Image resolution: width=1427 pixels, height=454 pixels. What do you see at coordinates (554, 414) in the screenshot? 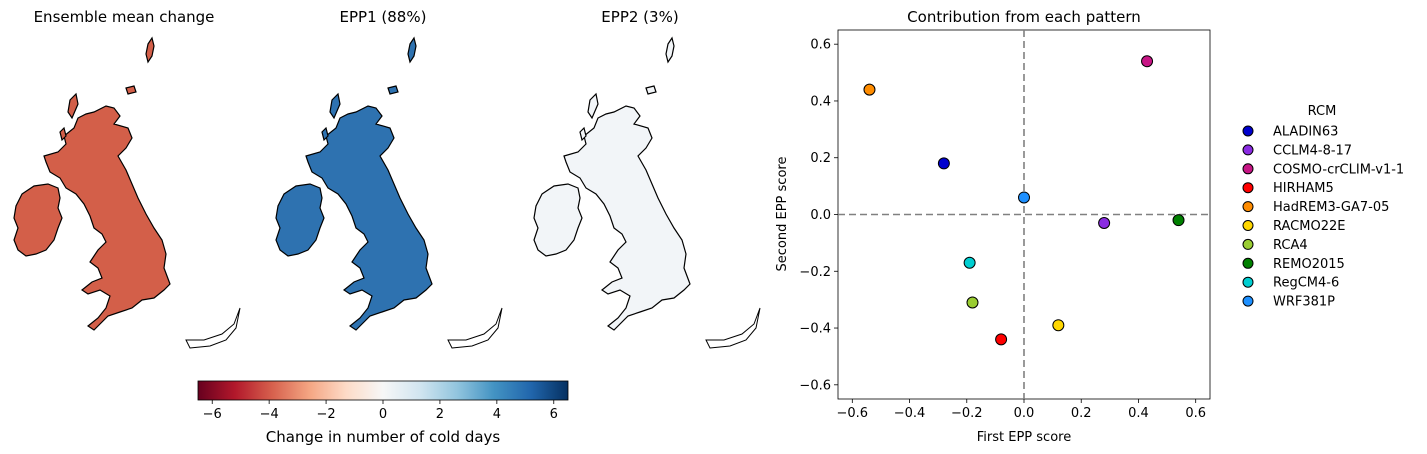
I see `colorbar-tick-label: 6` at bounding box center [554, 414].